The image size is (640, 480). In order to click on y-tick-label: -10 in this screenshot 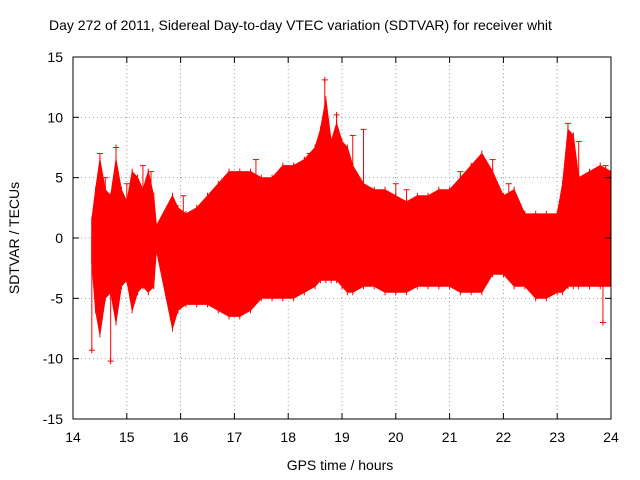, I will do `click(53, 359)`.